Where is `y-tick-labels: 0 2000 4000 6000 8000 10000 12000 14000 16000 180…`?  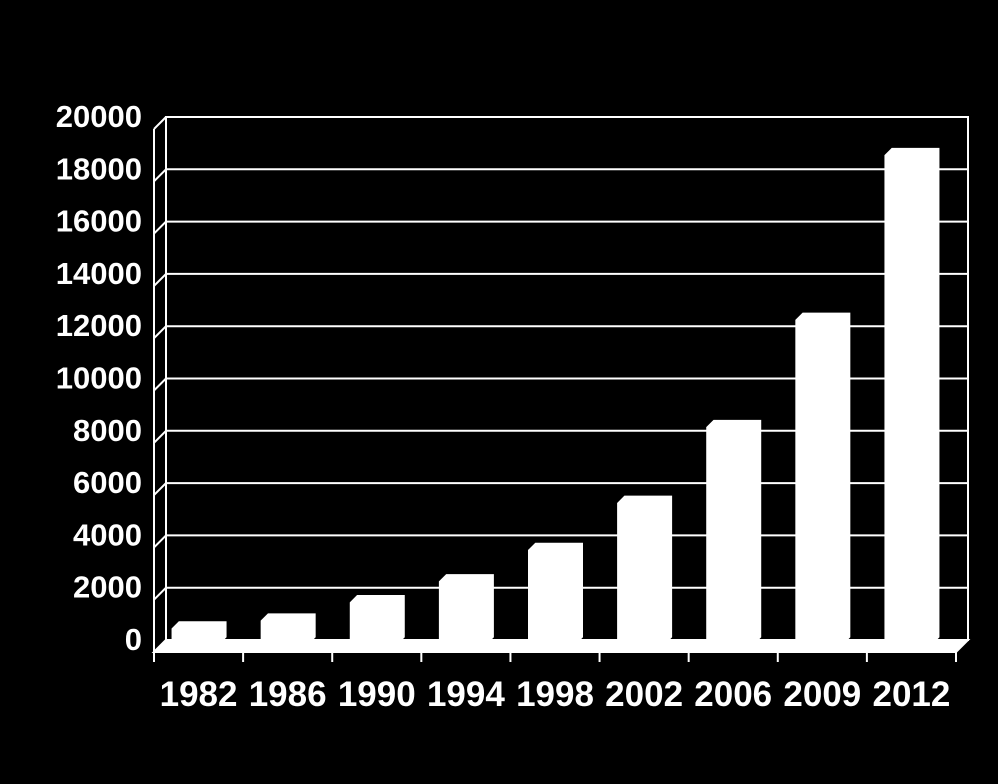 y-tick-labels: 0 2000 4000 6000 8000 10000 12000 14000 16000 180… is located at coordinates (99, 378).